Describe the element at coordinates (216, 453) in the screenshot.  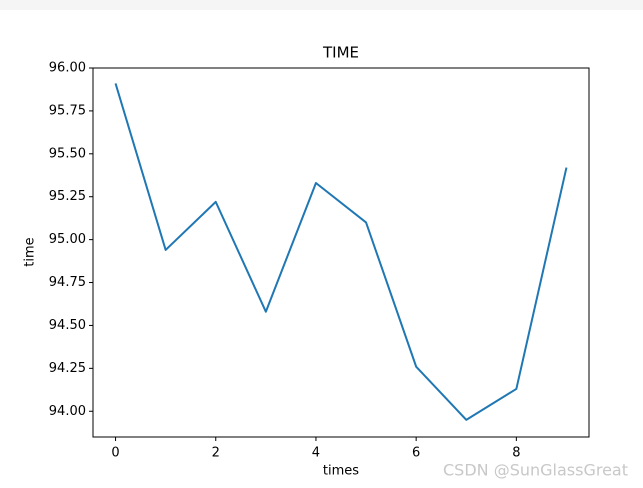
I see `x-tick-label: 2` at that location.